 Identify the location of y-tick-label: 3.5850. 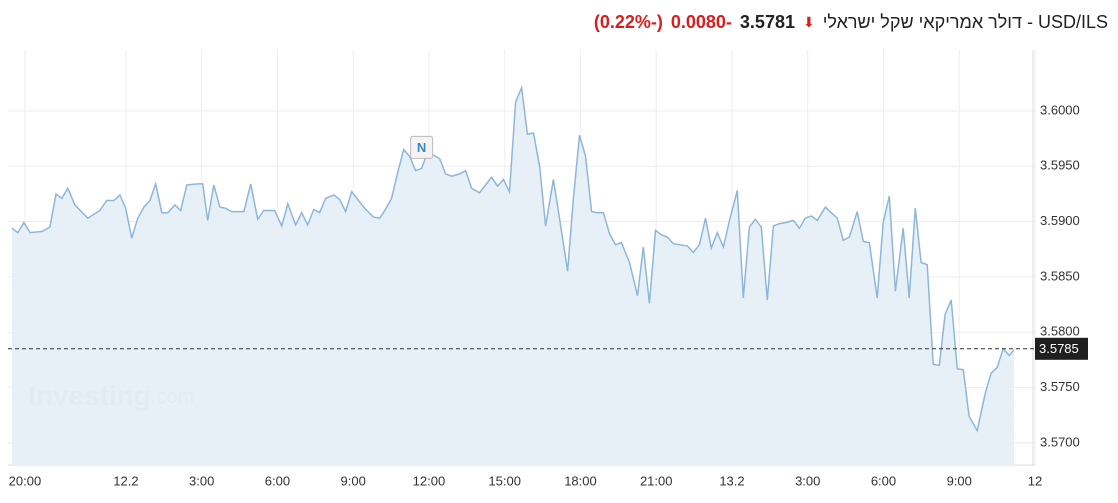
(1060, 275).